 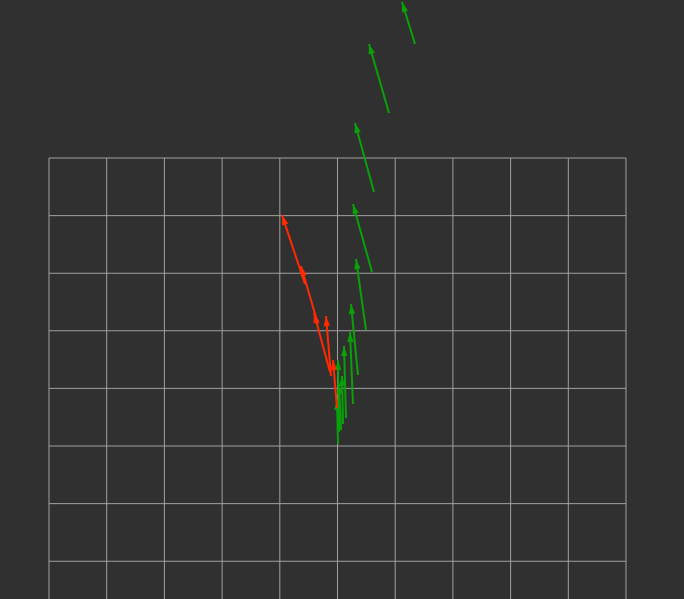 I want to click on green-arrow-set, so click(x=375, y=223).